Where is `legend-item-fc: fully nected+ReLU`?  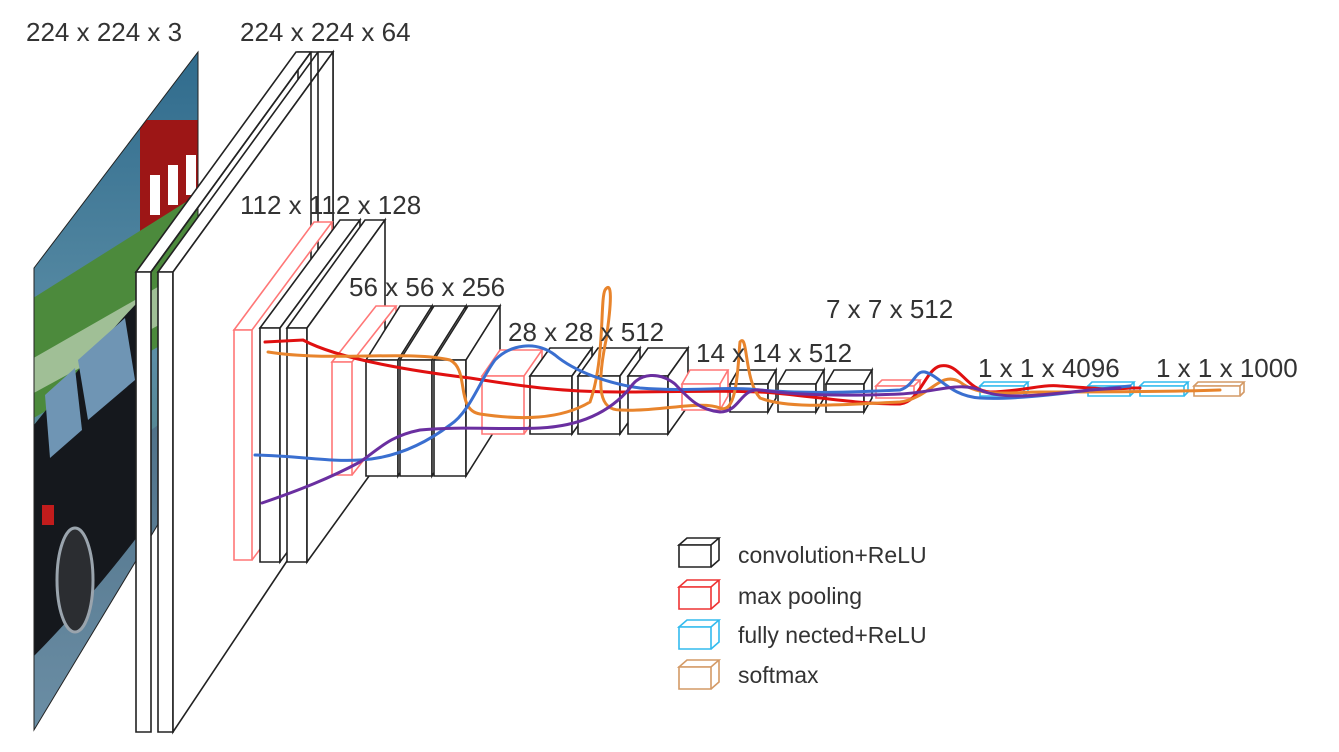 legend-item-fc: fully nected+ReLU is located at coordinates (801, 634).